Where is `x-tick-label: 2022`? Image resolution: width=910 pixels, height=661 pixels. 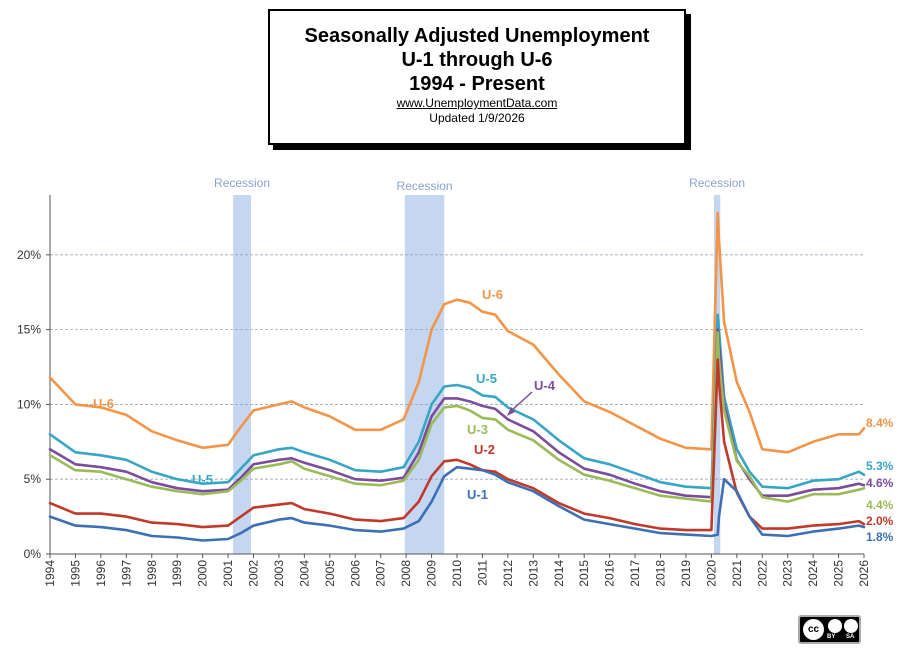 x-tick-label: 2022 is located at coordinates (762, 573).